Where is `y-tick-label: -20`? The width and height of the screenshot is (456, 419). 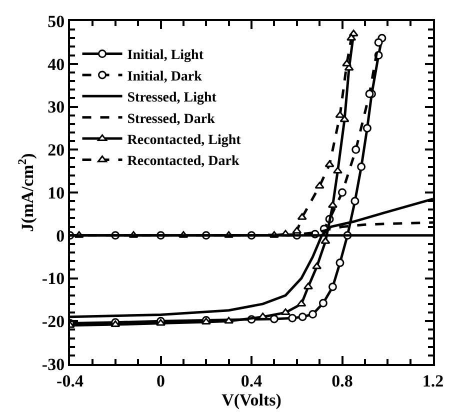
y-tick-label: -20 is located at coordinates (53, 322).